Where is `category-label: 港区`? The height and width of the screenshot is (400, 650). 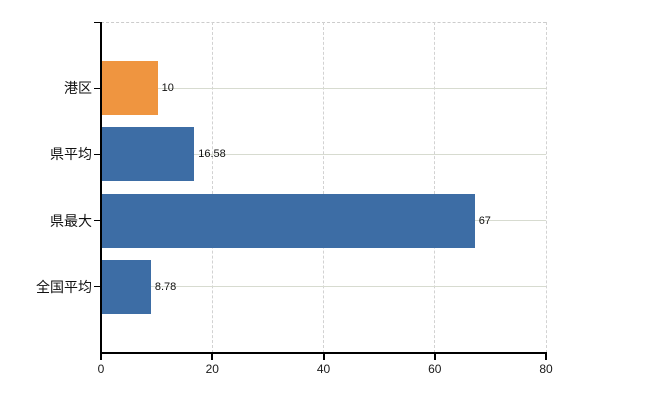
category-label: 港区 is located at coordinates (78, 88).